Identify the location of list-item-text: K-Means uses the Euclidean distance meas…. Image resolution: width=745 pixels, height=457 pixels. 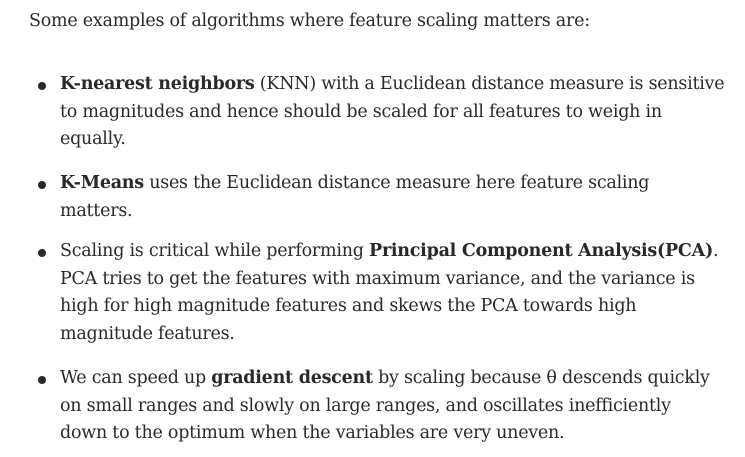
(395, 197).